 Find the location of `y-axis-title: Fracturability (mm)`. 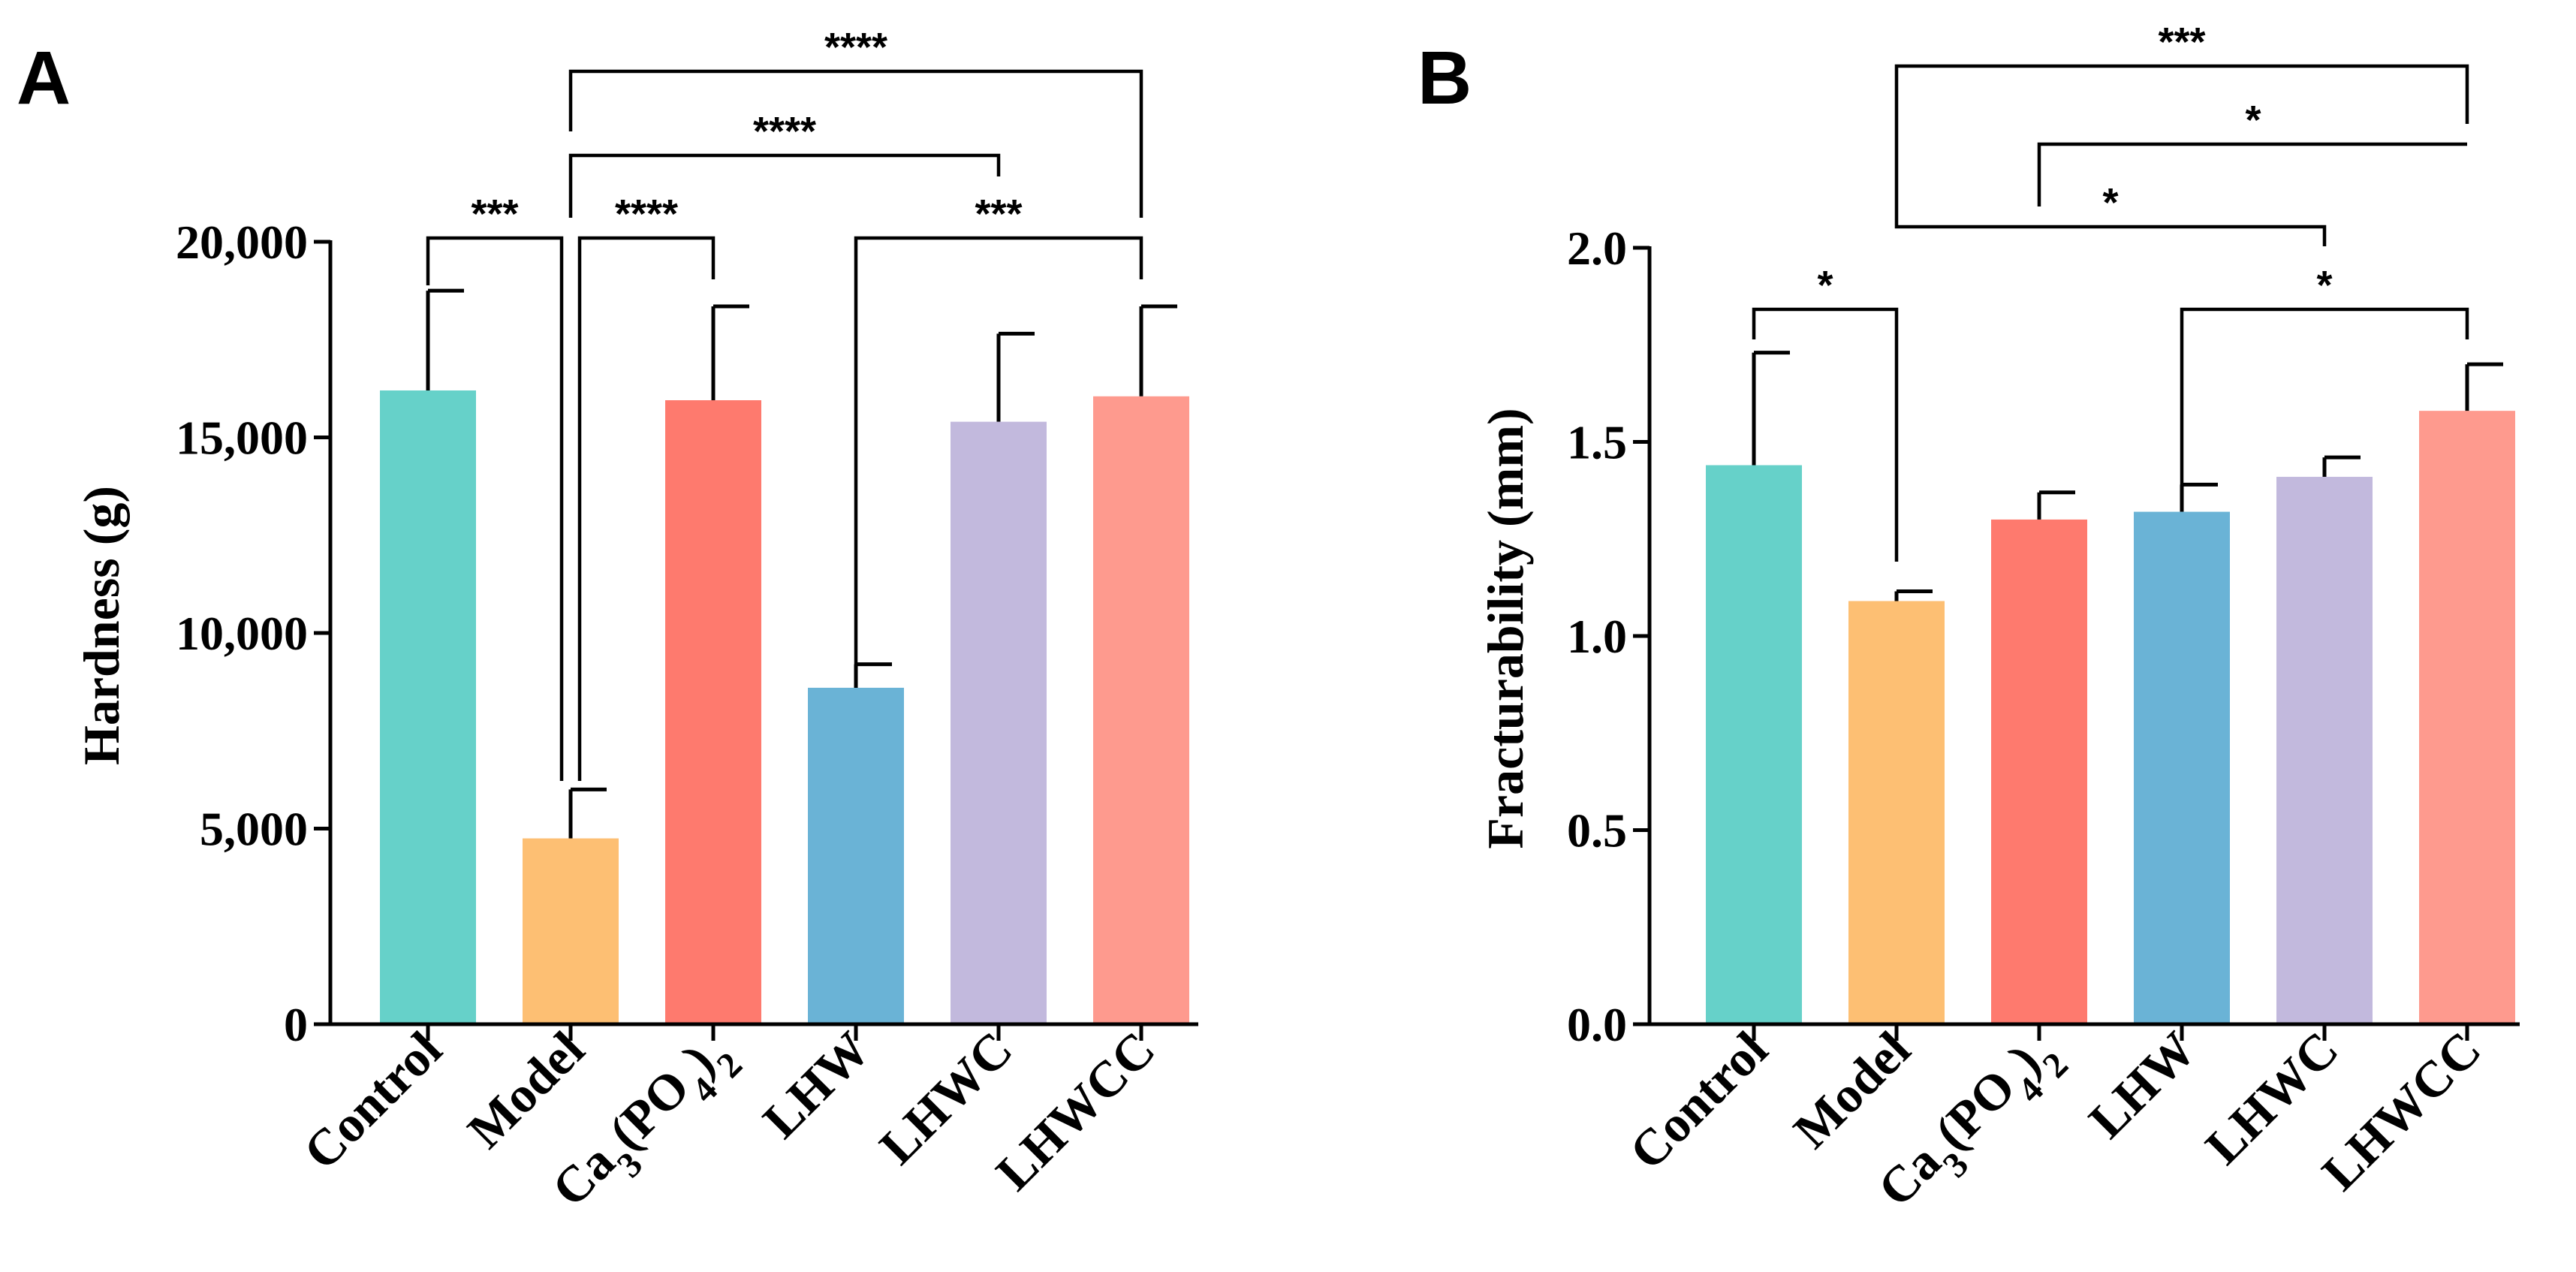

y-axis-title: Fracturability (mm) is located at coordinates (1505, 628).